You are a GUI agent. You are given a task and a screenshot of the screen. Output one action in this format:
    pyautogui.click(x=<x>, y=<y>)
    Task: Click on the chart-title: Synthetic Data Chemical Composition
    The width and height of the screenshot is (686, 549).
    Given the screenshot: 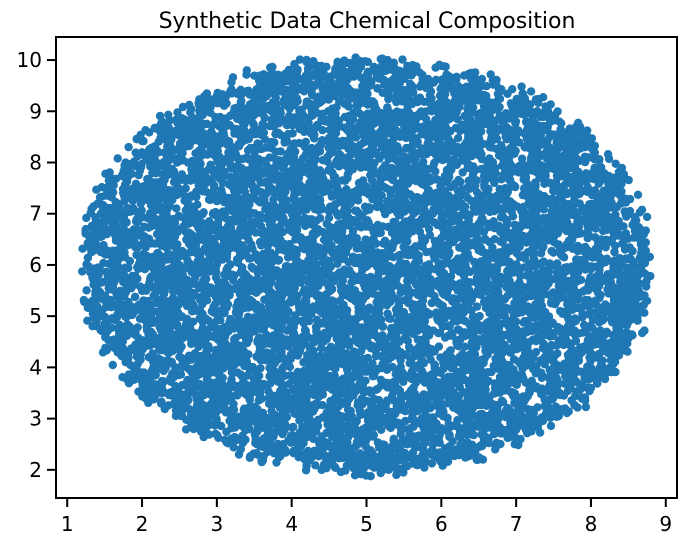 What is the action you would take?
    pyautogui.click(x=367, y=21)
    